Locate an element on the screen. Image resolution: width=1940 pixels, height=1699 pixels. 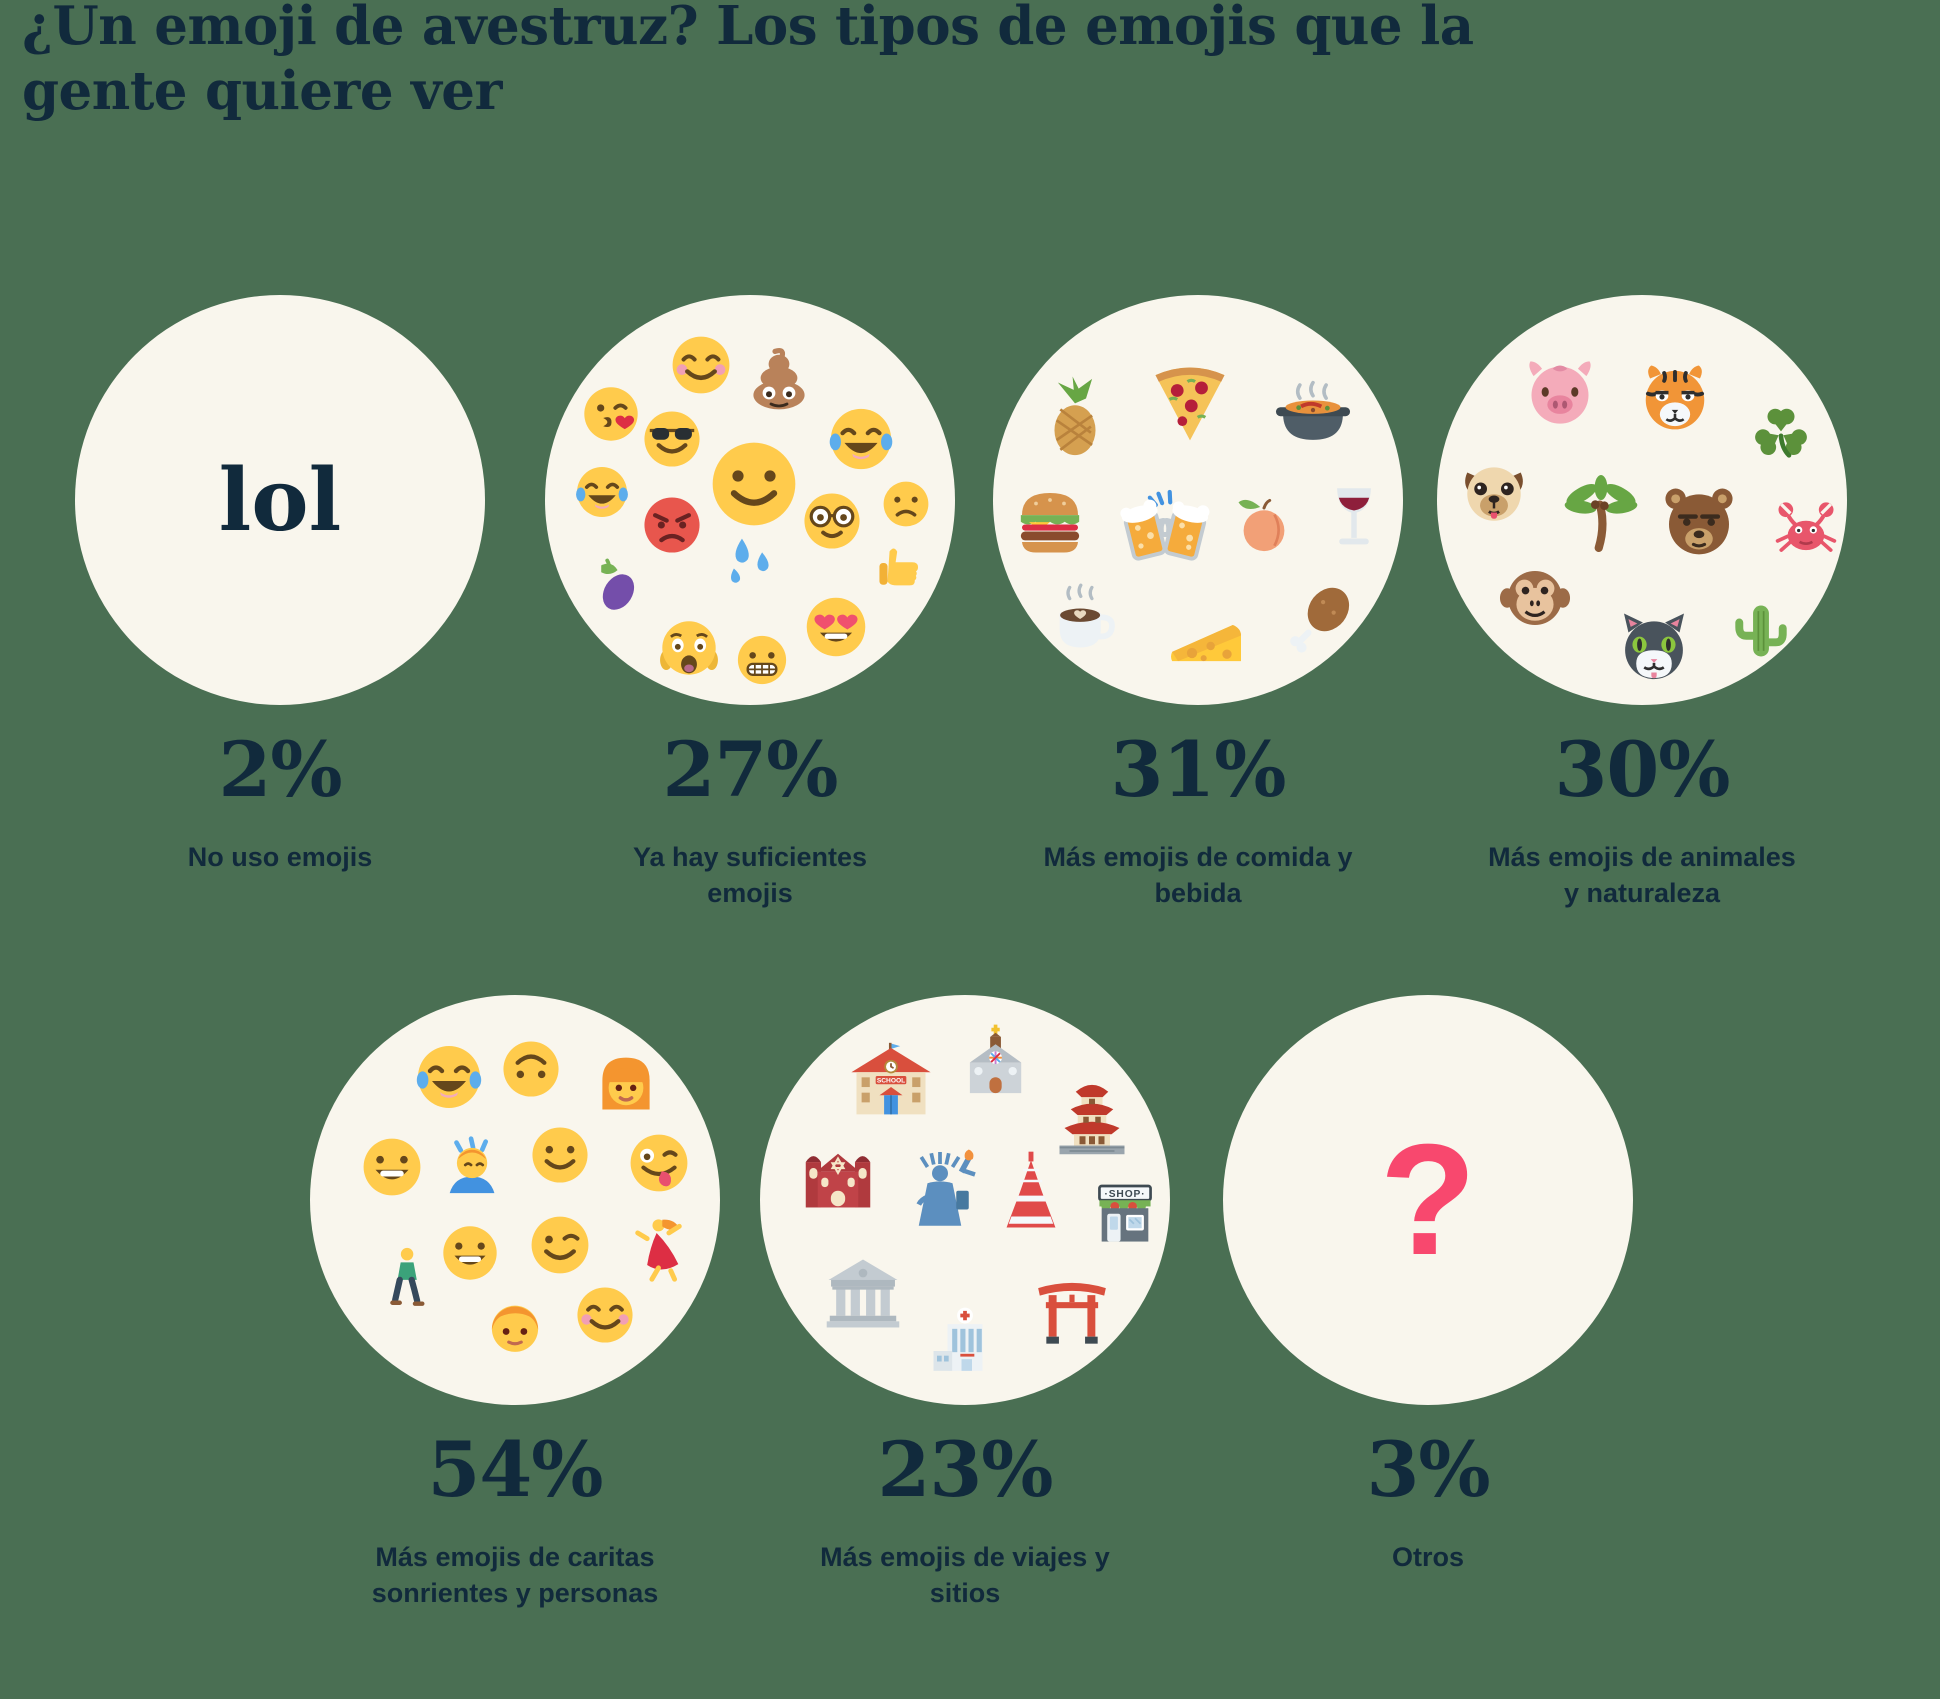
tiger-icon is located at coordinates (1675, 398).